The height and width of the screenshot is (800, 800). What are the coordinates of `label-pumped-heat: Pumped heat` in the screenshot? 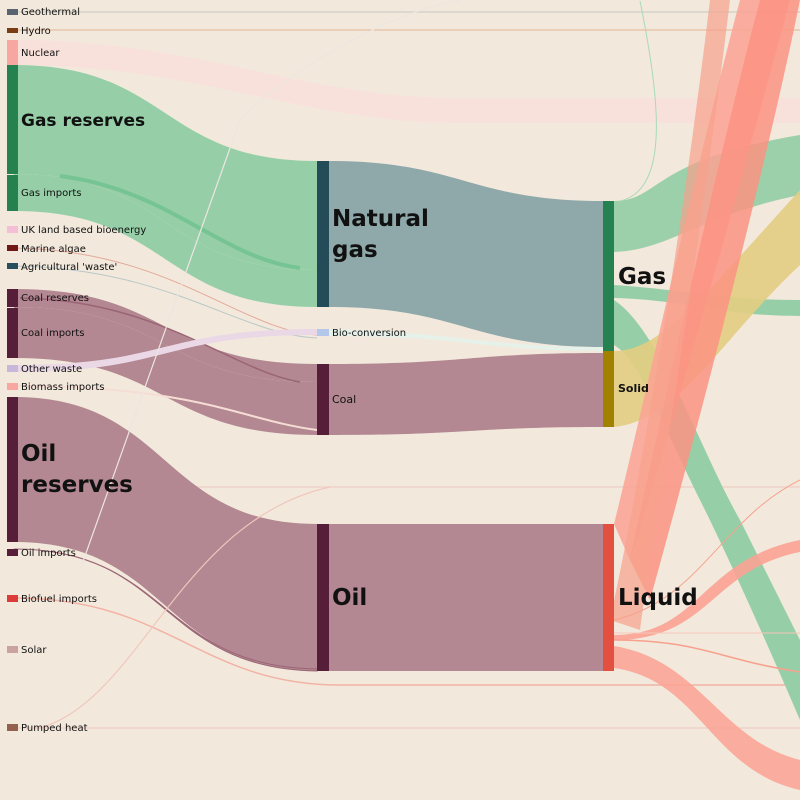 It's located at (54, 728).